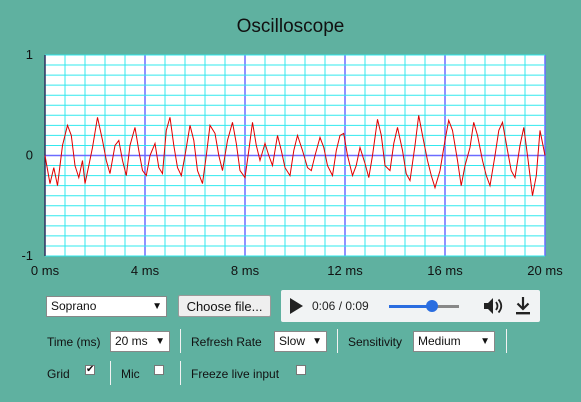  Describe the element at coordinates (130, 374) in the screenshot. I see `mic-label: Mic` at that location.